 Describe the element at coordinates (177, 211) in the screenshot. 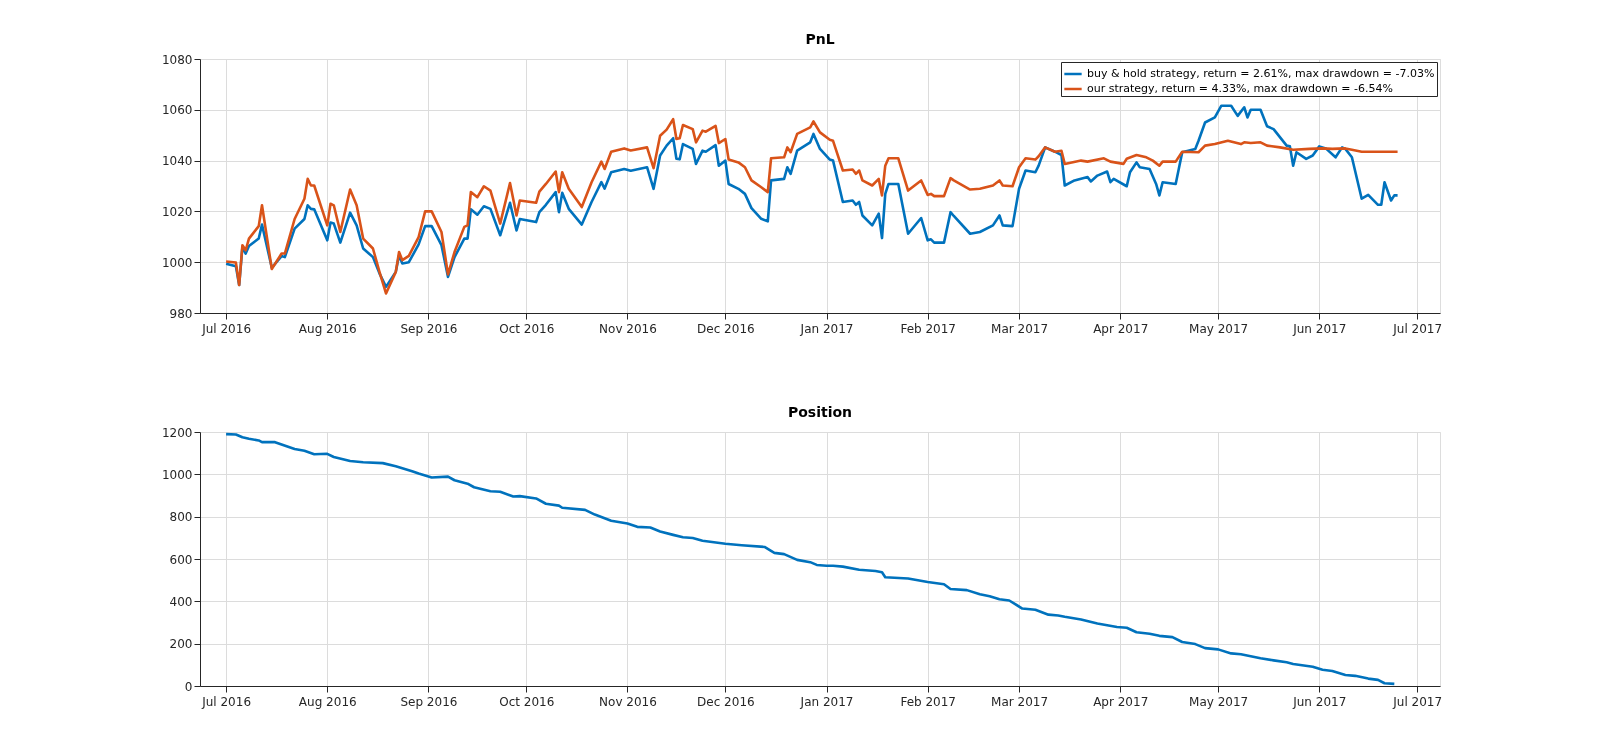

I see `y-tick-label: 1020` at that location.